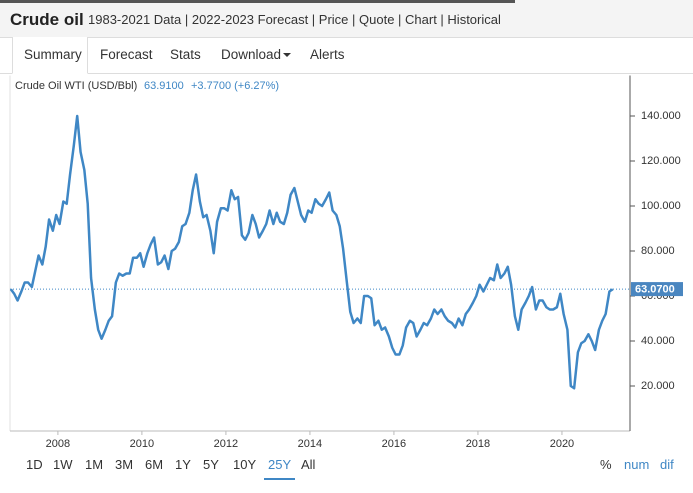 The width and height of the screenshot is (693, 493). What do you see at coordinates (251, 54) in the screenshot?
I see `tab: Download` at bounding box center [251, 54].